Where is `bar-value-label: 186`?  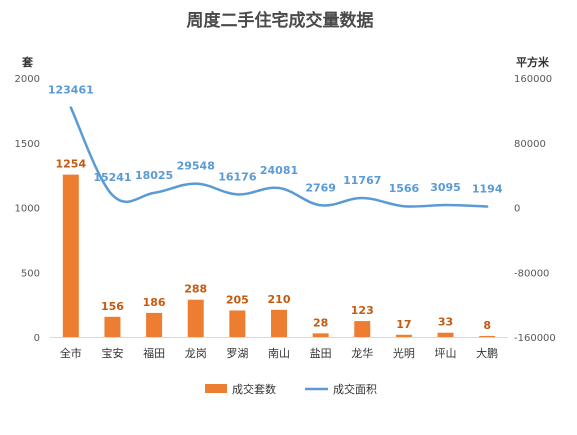
bar-value-label: 186 is located at coordinates (154, 302).